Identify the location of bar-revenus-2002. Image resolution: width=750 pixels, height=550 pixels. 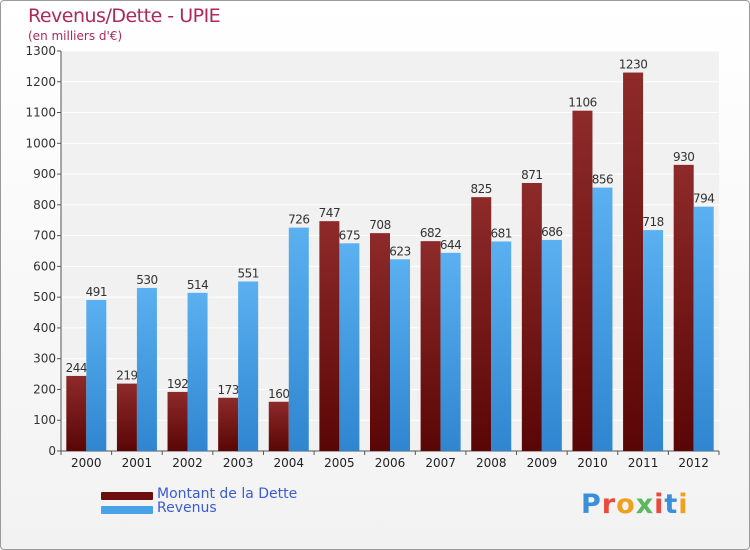
(197, 371).